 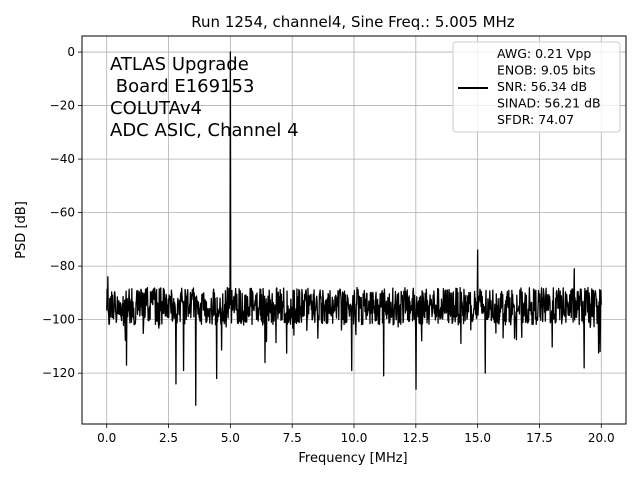 What do you see at coordinates (230, 438) in the screenshot?
I see `x-tick-label: 5.0` at bounding box center [230, 438].